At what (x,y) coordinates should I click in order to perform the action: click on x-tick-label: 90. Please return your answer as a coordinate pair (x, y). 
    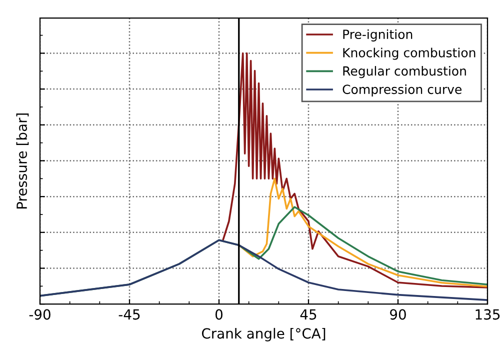
    Looking at the image, I should click on (398, 314).